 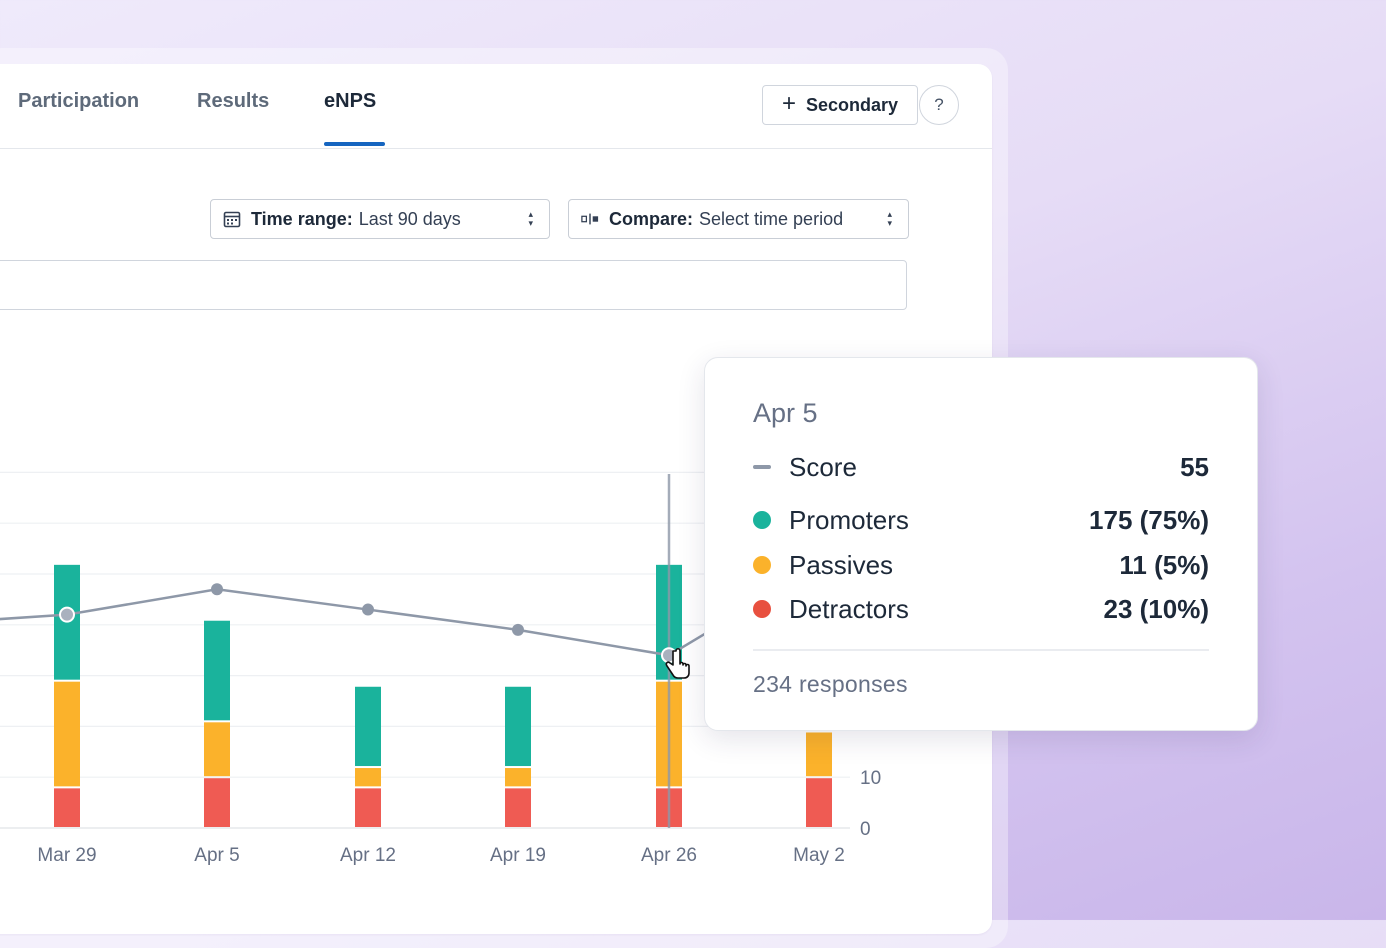 I want to click on y-tick-label: 10, so click(x=870, y=778).